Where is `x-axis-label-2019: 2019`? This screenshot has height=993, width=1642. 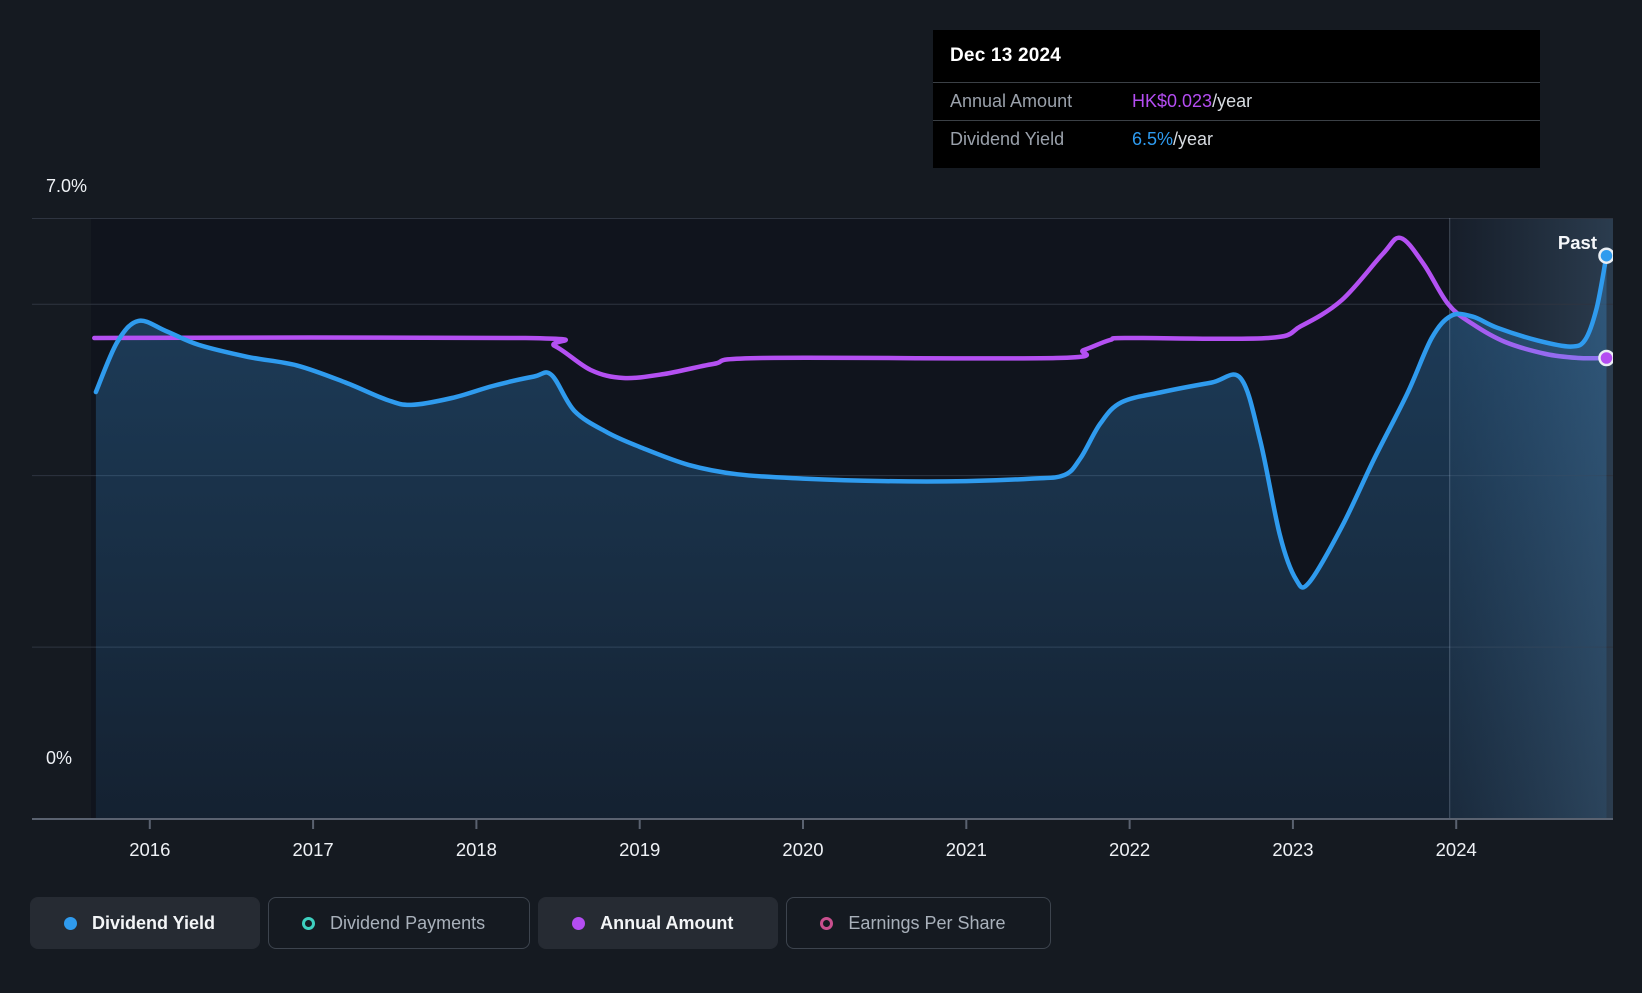 x-axis-label-2019: 2019 is located at coordinates (639, 849).